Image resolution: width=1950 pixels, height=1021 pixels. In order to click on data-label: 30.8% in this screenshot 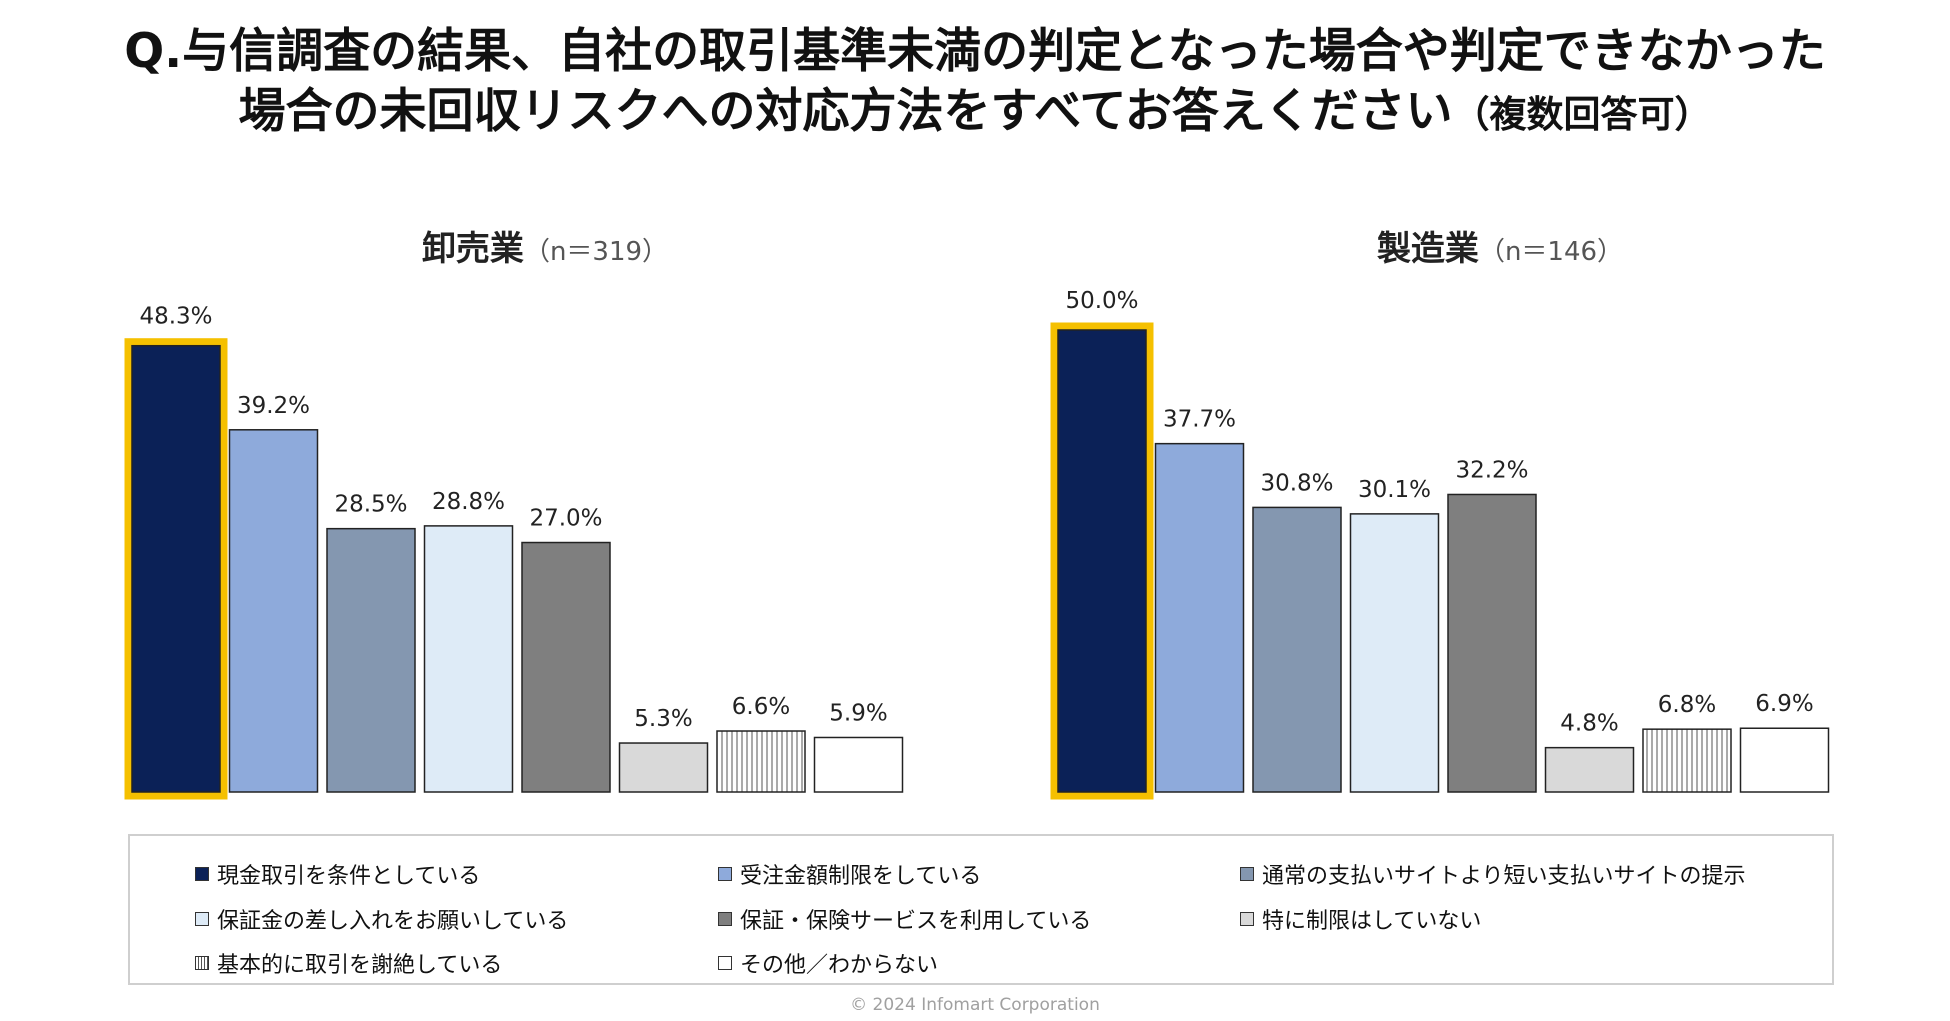, I will do `click(1296, 483)`.